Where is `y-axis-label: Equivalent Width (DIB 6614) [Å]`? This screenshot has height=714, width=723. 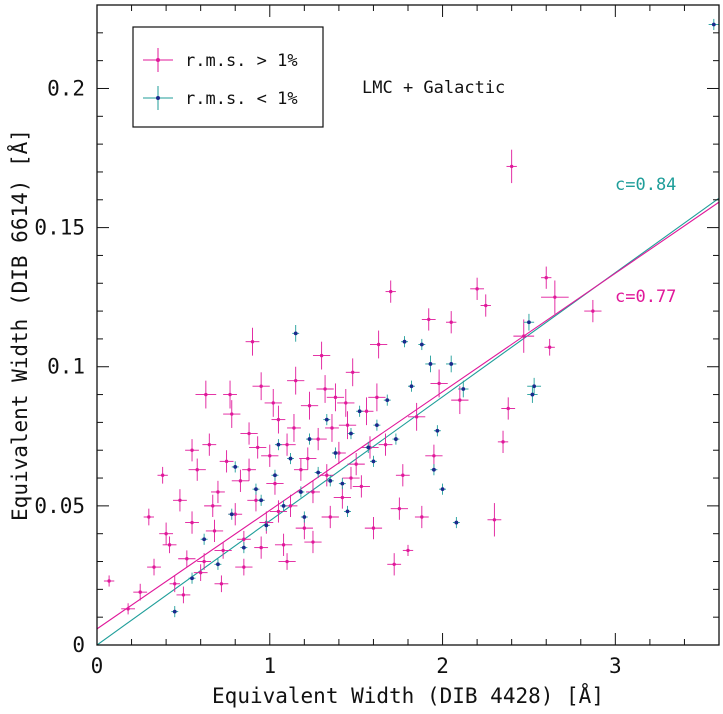
y-axis-label: Equivalent Width (DIB 6614) [Å] is located at coordinates (19, 325).